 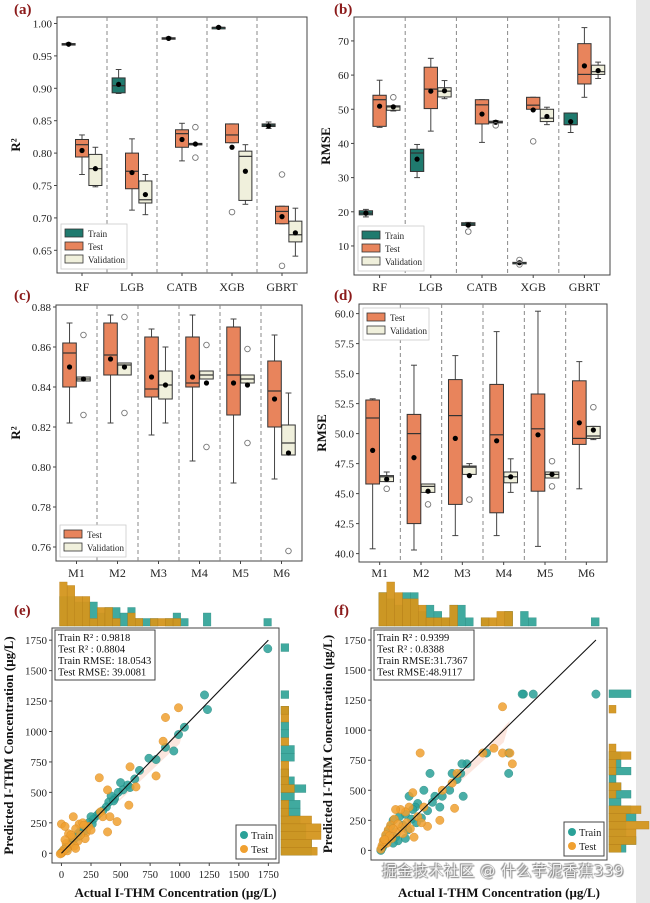 What do you see at coordinates (345, 345) in the screenshot?
I see `y-tick-label: 57.5` at bounding box center [345, 345].